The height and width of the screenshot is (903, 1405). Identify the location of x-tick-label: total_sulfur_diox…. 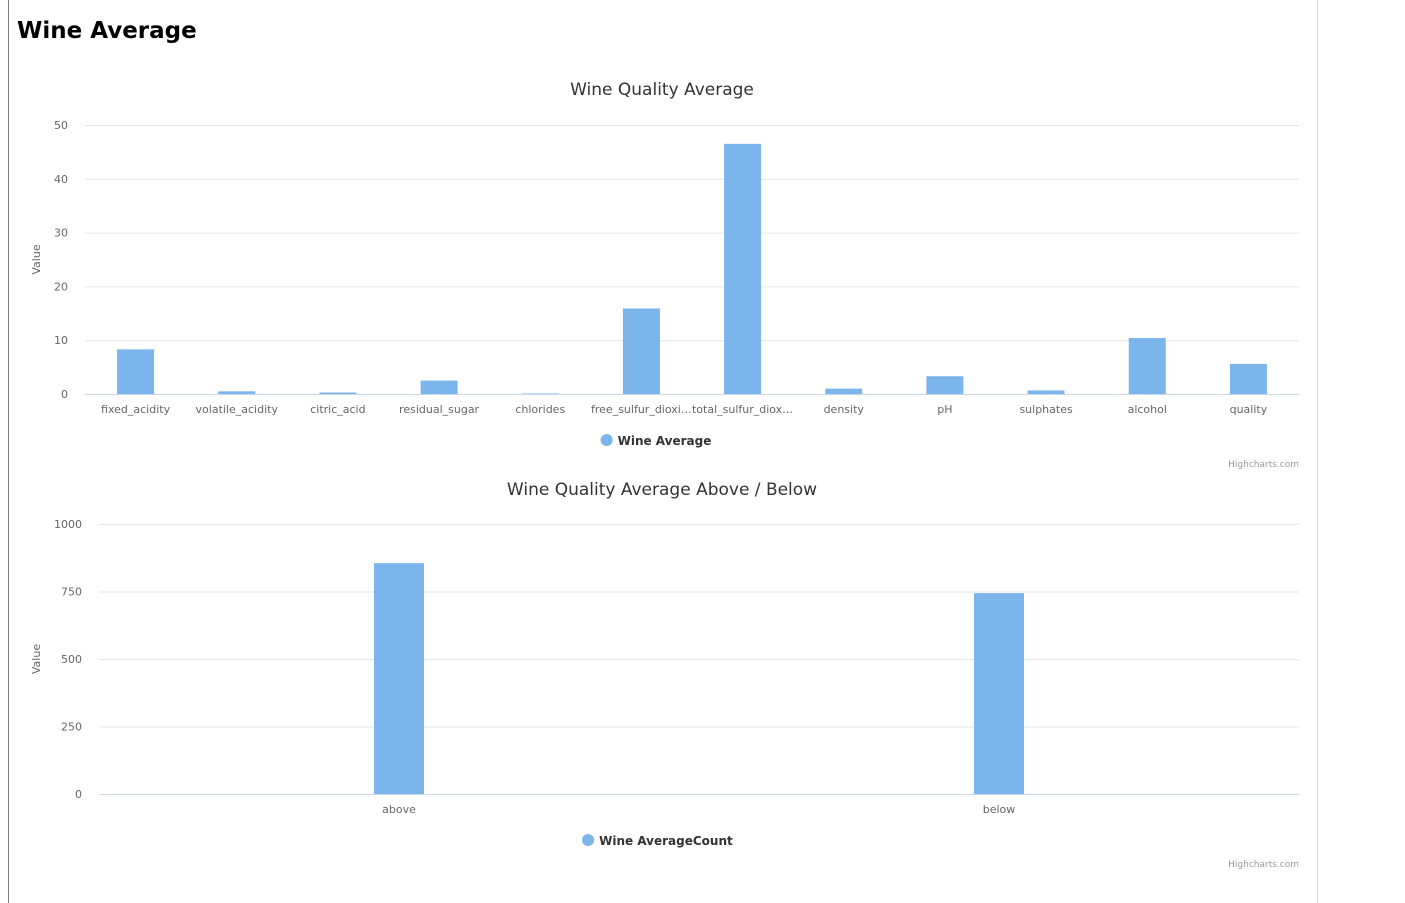
(742, 409).